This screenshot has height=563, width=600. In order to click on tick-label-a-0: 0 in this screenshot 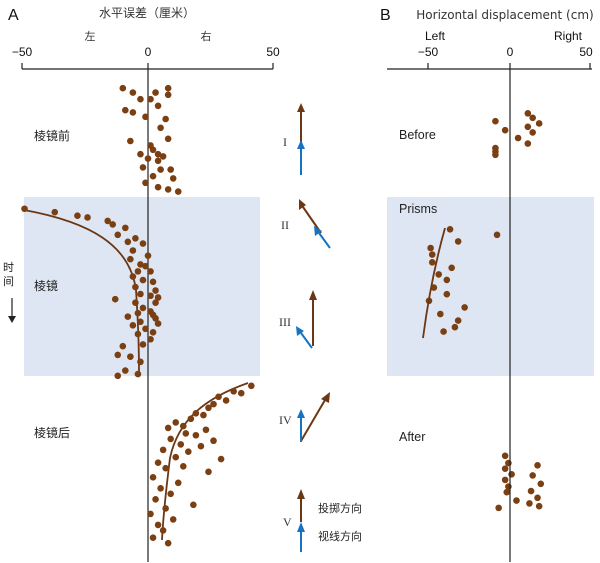, I will do `click(148, 52)`.